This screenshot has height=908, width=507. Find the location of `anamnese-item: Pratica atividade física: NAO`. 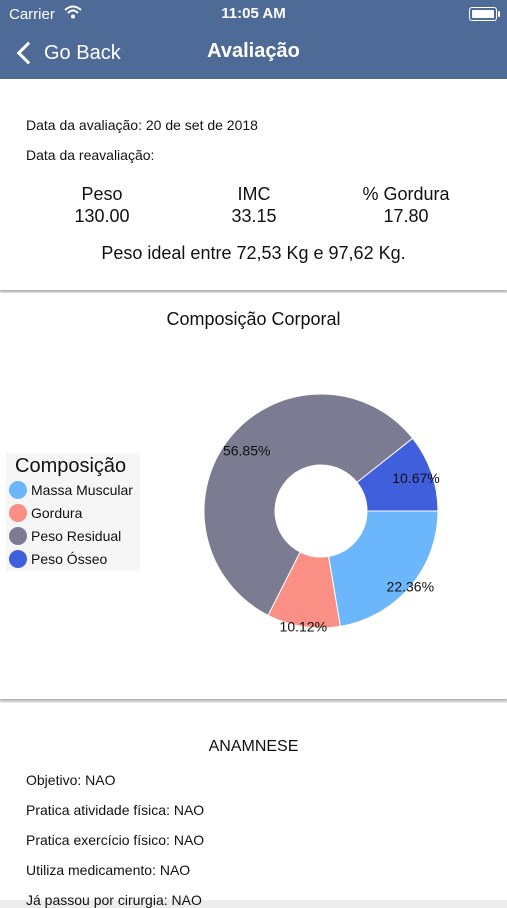

anamnese-item: Pratica atividade física: NAO is located at coordinates (115, 810).